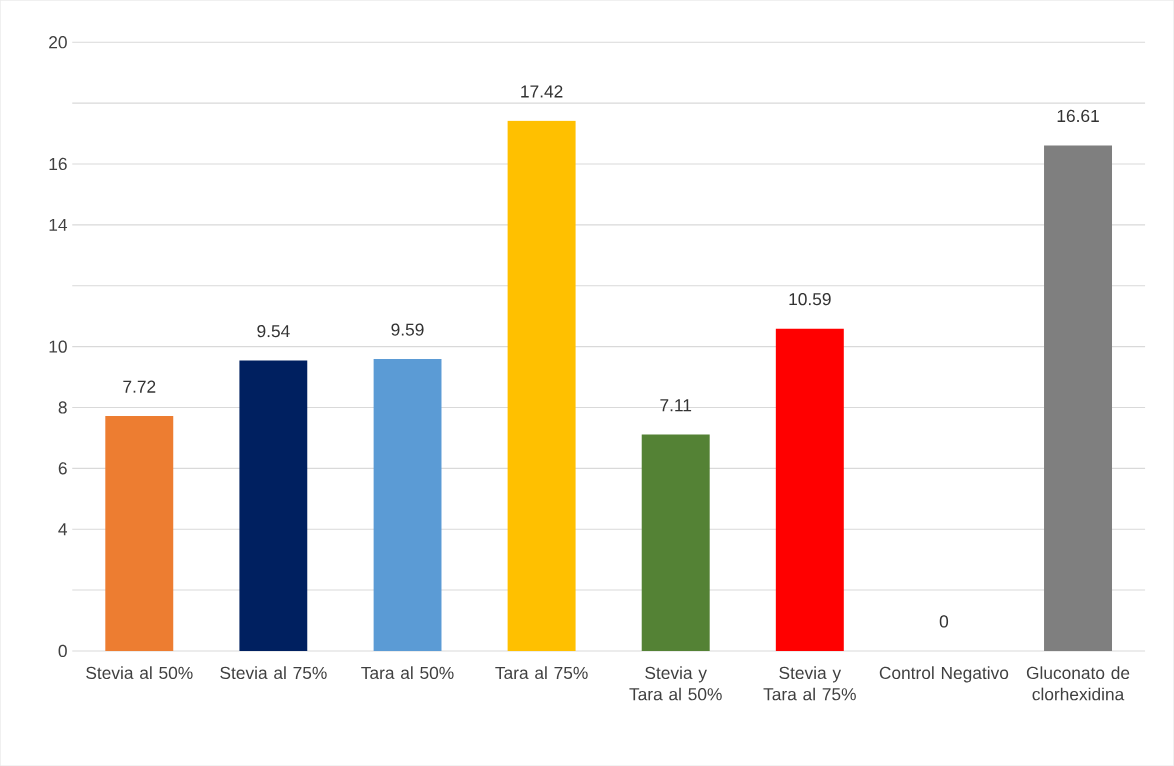 The image size is (1174, 766). What do you see at coordinates (139, 386) in the screenshot?
I see `data-label: 7.72` at bounding box center [139, 386].